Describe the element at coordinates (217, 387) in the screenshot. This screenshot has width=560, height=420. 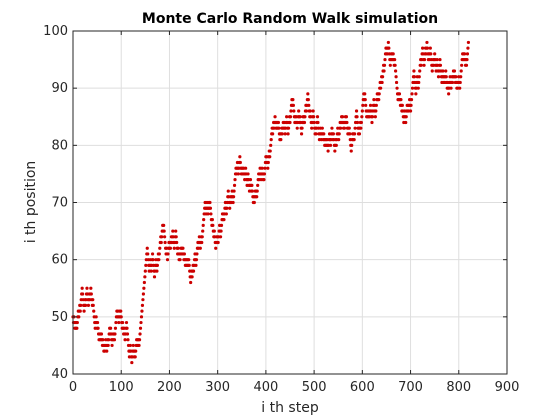
I see `x-tick-label: 300` at that location.